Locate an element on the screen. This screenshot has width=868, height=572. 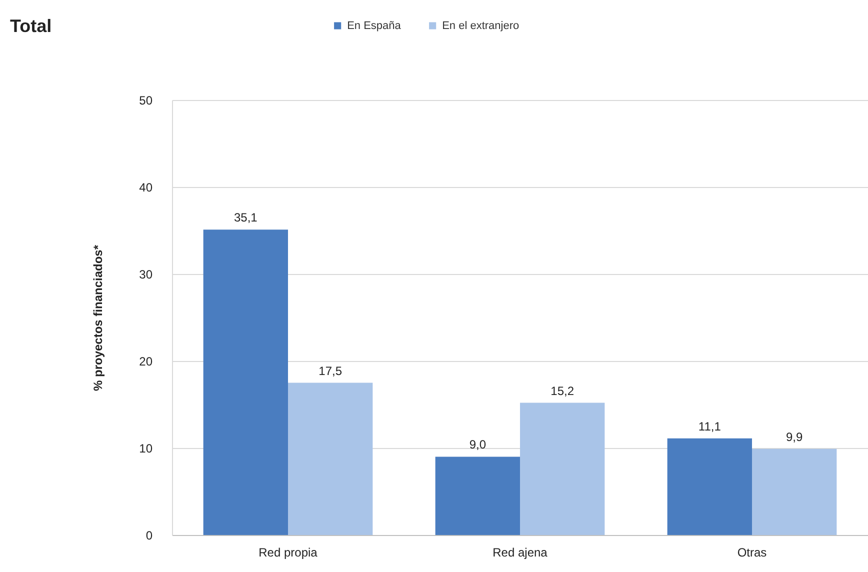
data-label: 35,1 is located at coordinates (246, 217).